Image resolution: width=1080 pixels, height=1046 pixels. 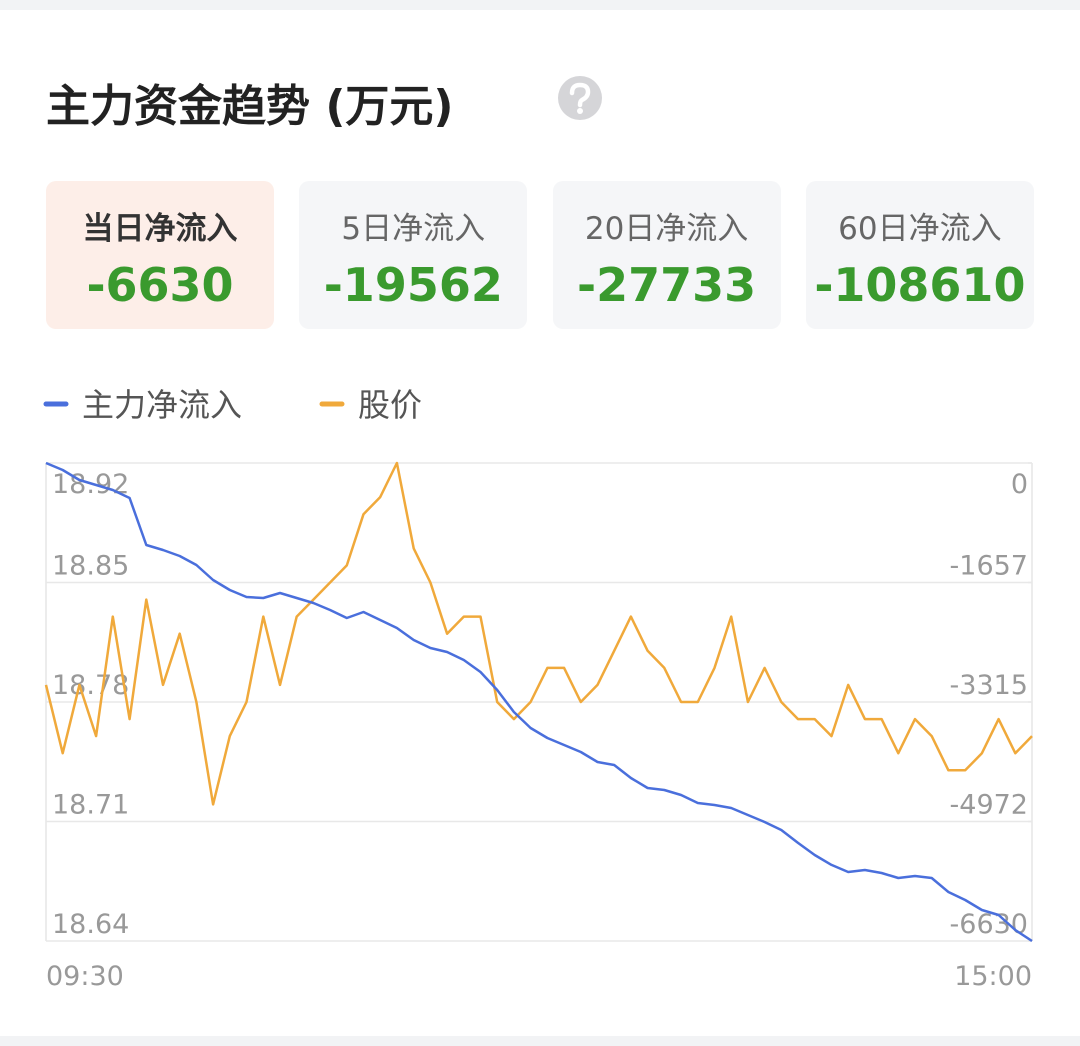 What do you see at coordinates (162, 405) in the screenshot?
I see `legend-label: 主力净流入` at bounding box center [162, 405].